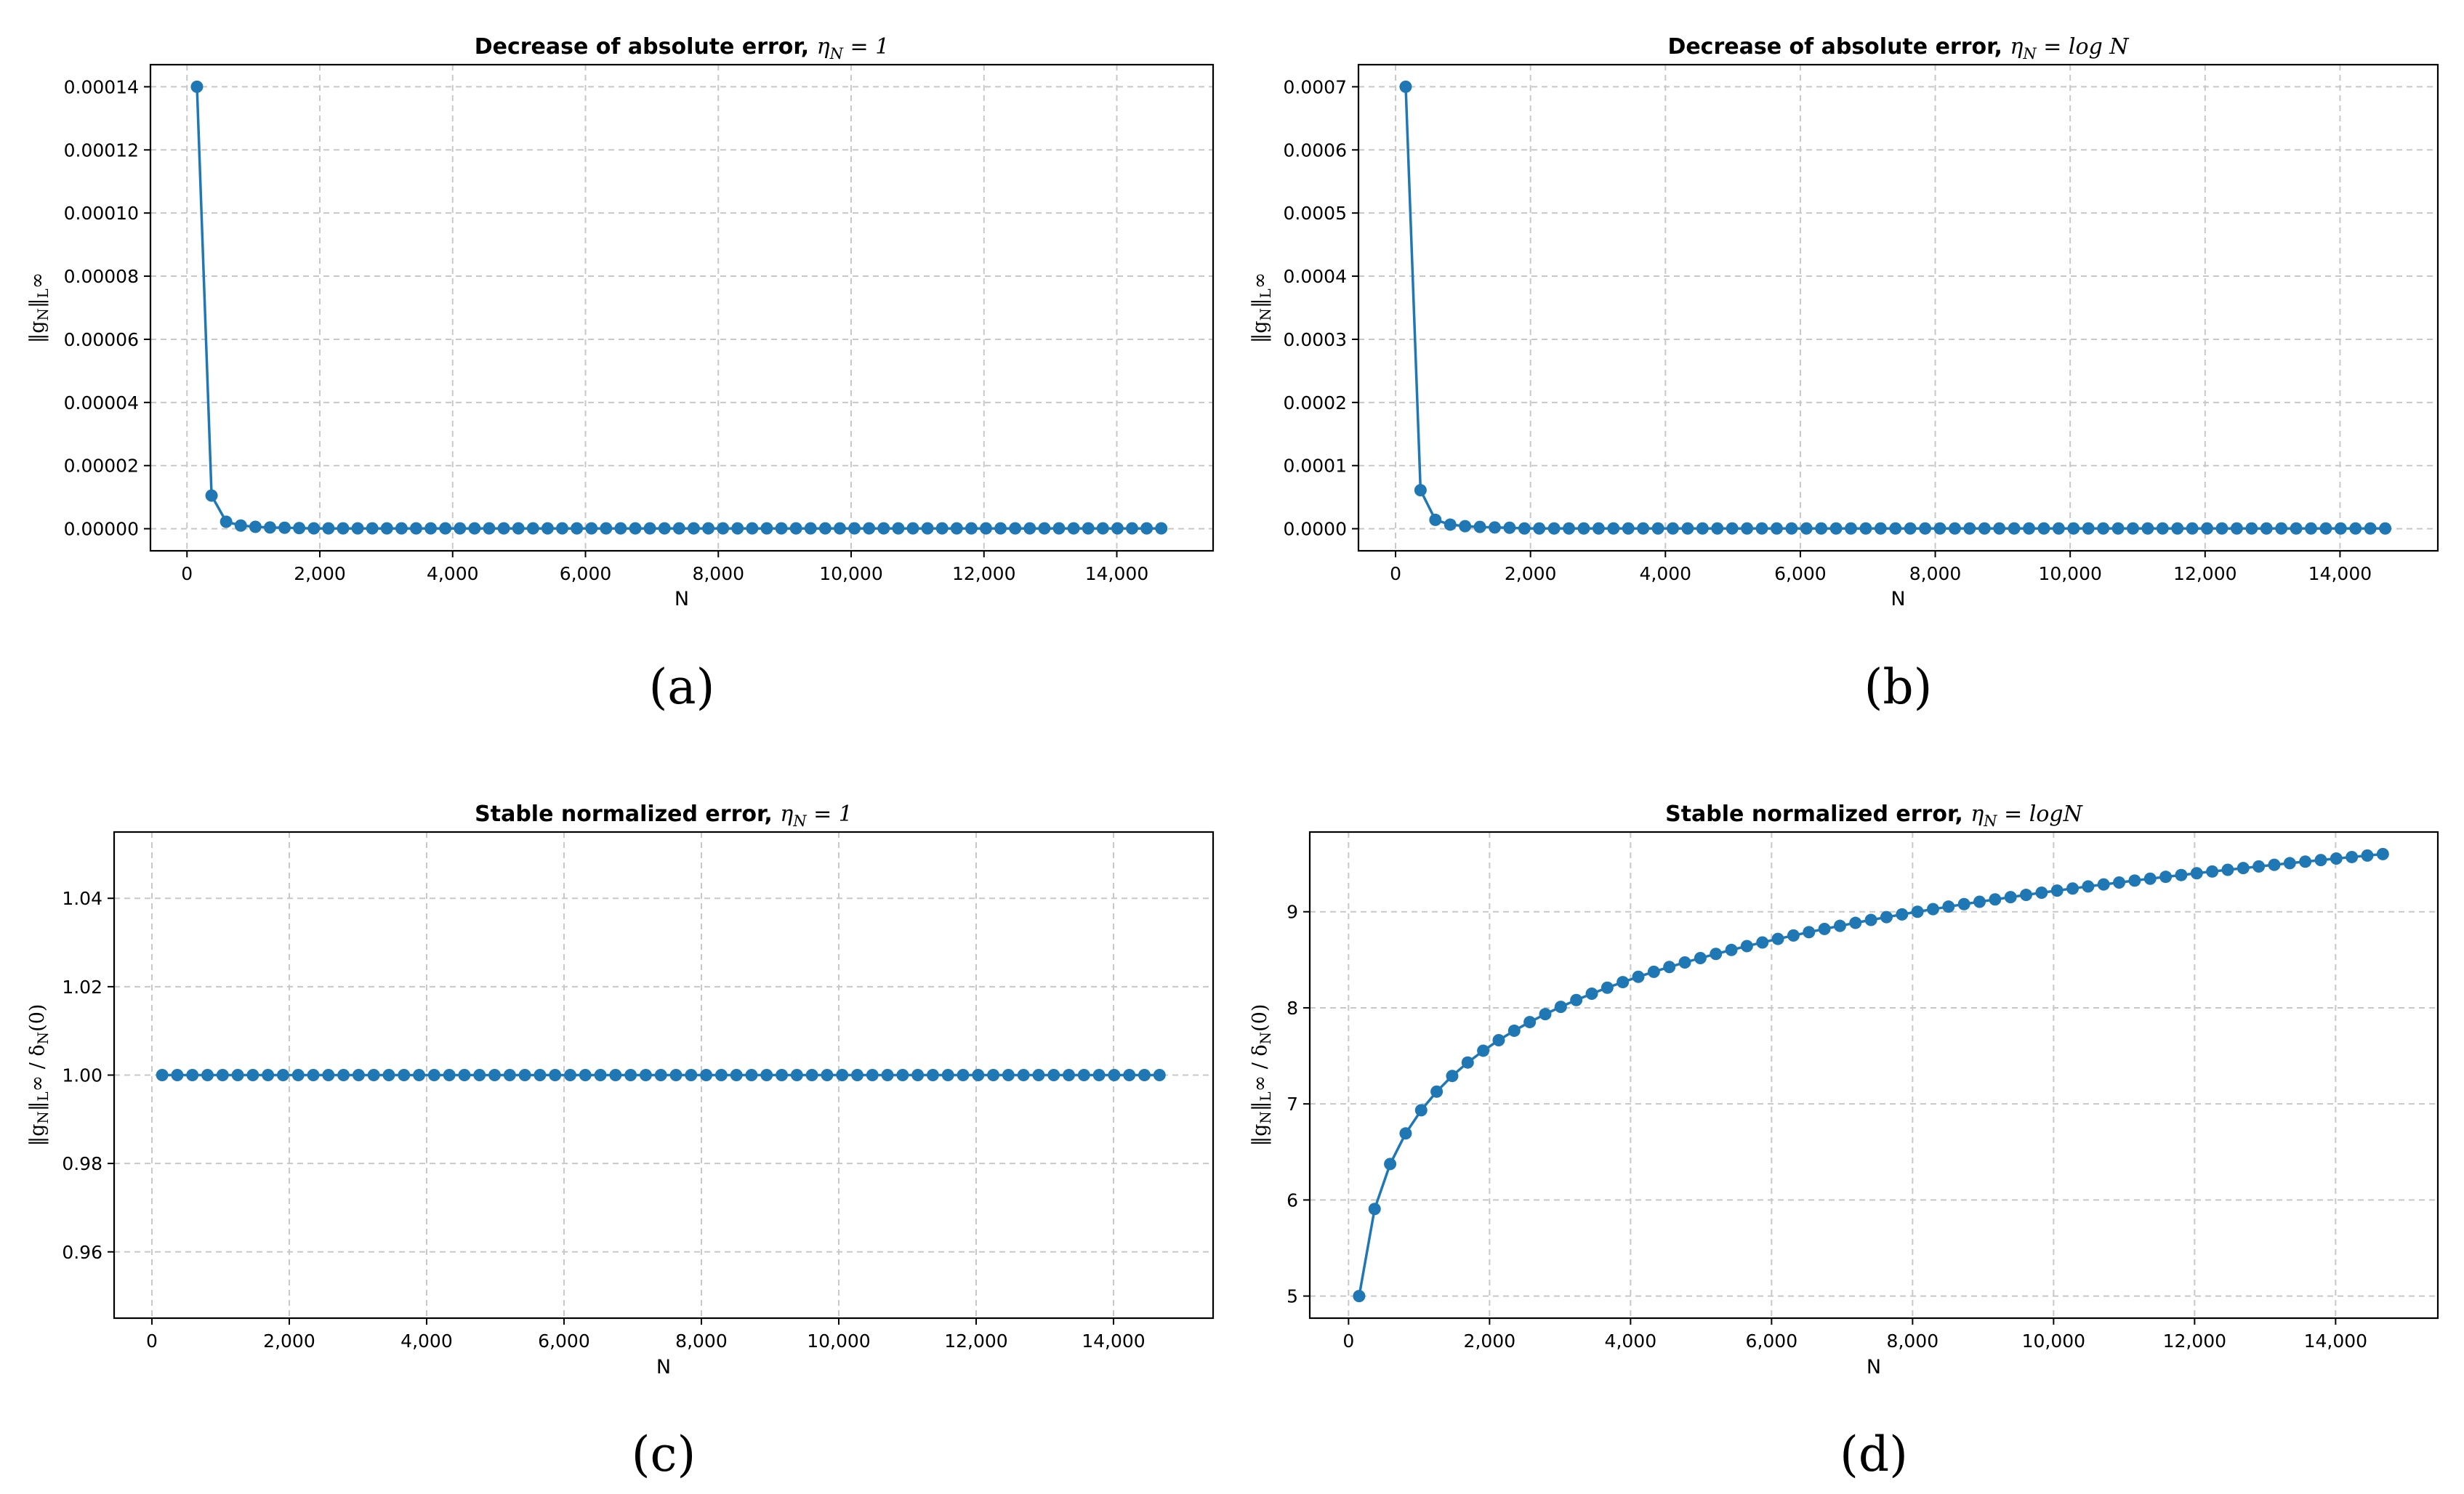 This screenshot has width=2464, height=1494. What do you see at coordinates (1315, 276) in the screenshot?
I see `y-tick-label: 0.0004` at bounding box center [1315, 276].